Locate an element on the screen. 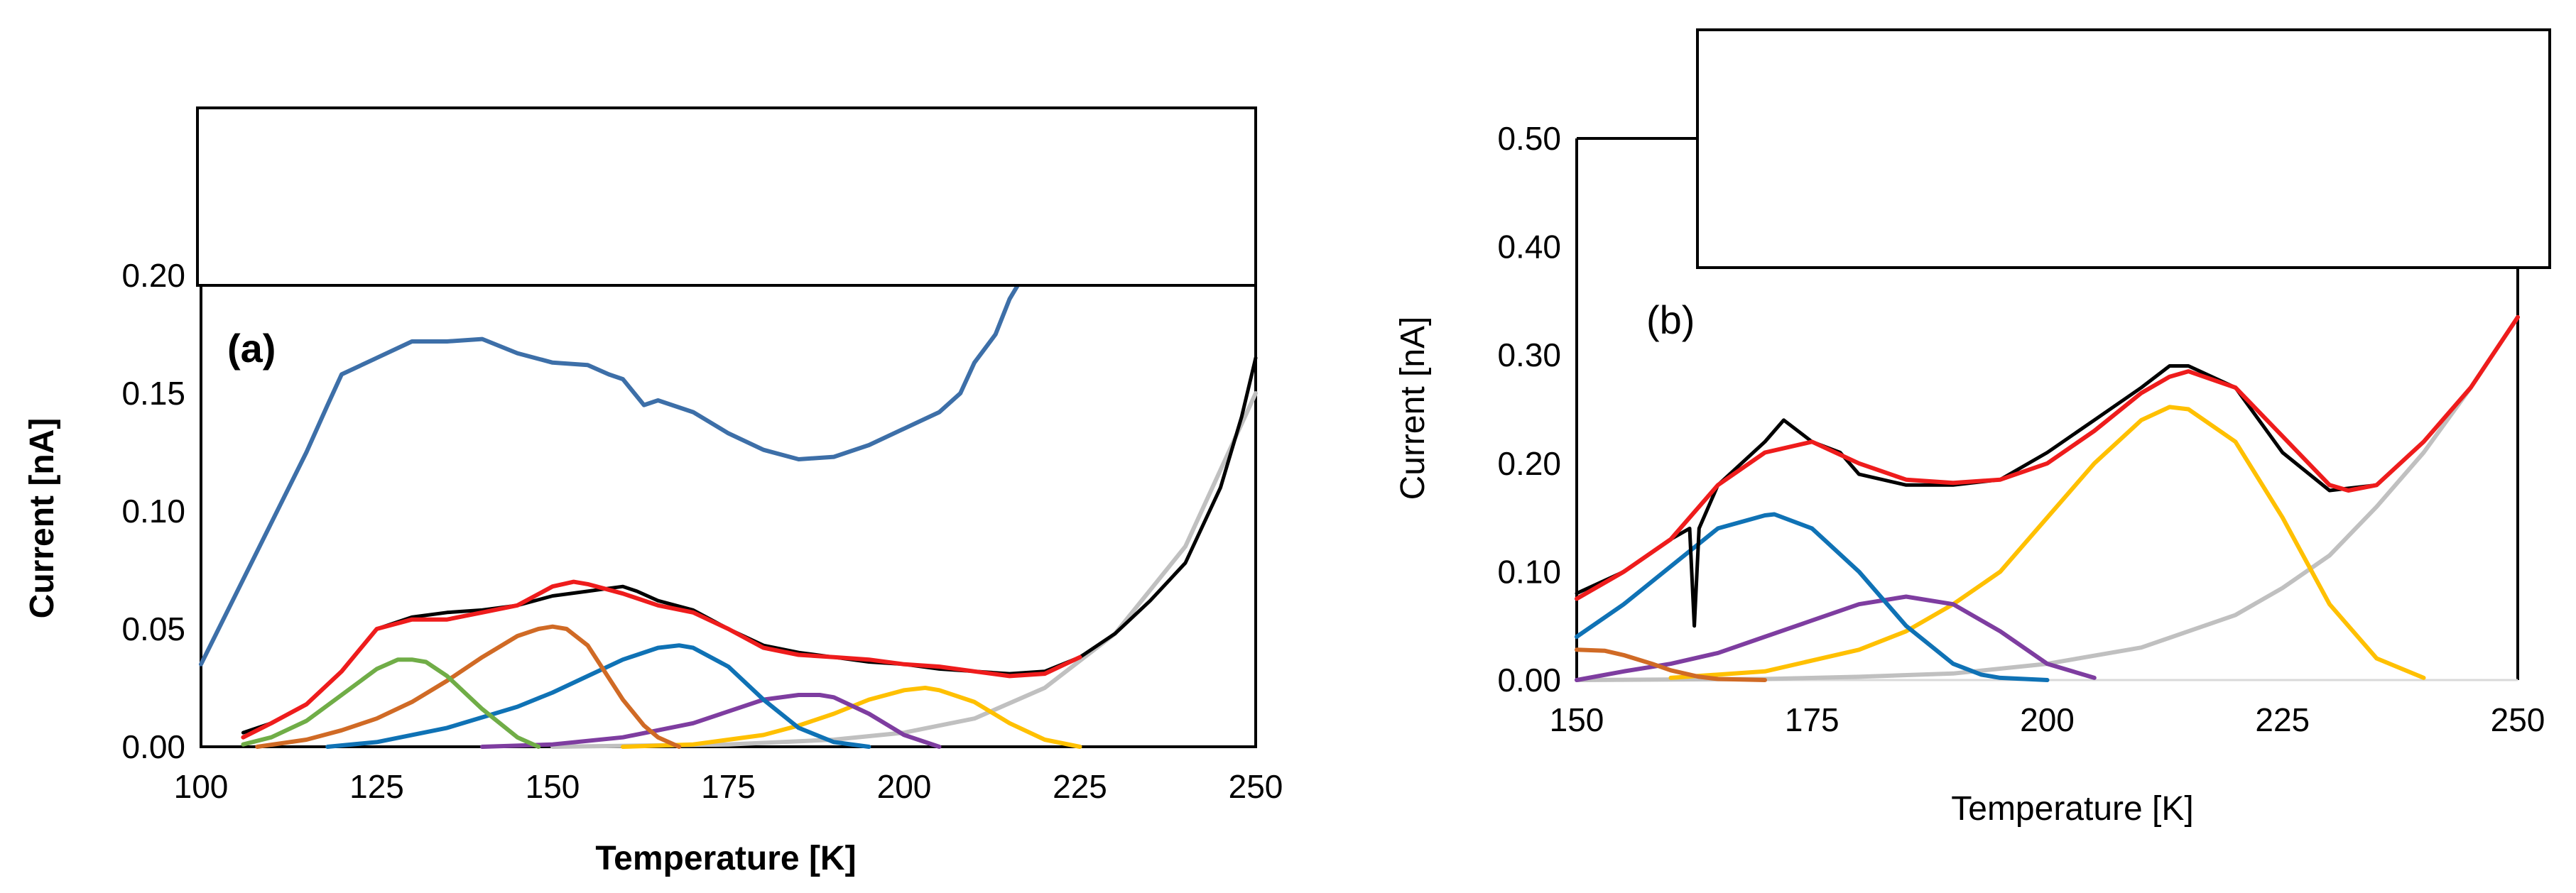  chart-a-series-et5-0-265ev is located at coordinates (852, 717).